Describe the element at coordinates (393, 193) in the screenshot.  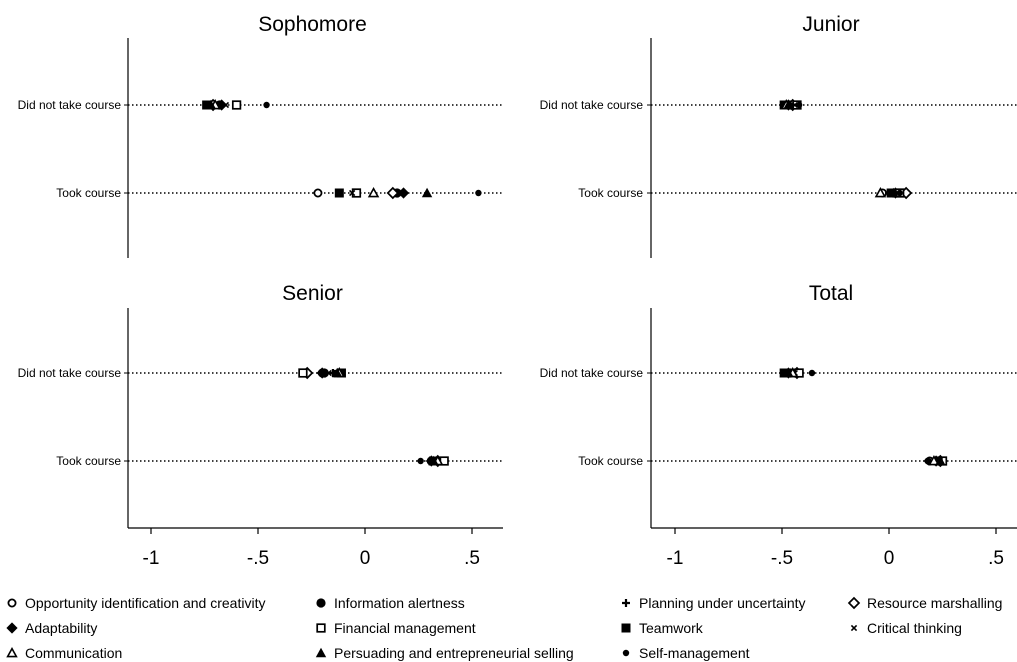
I see `data-point-diamond-open` at that location.